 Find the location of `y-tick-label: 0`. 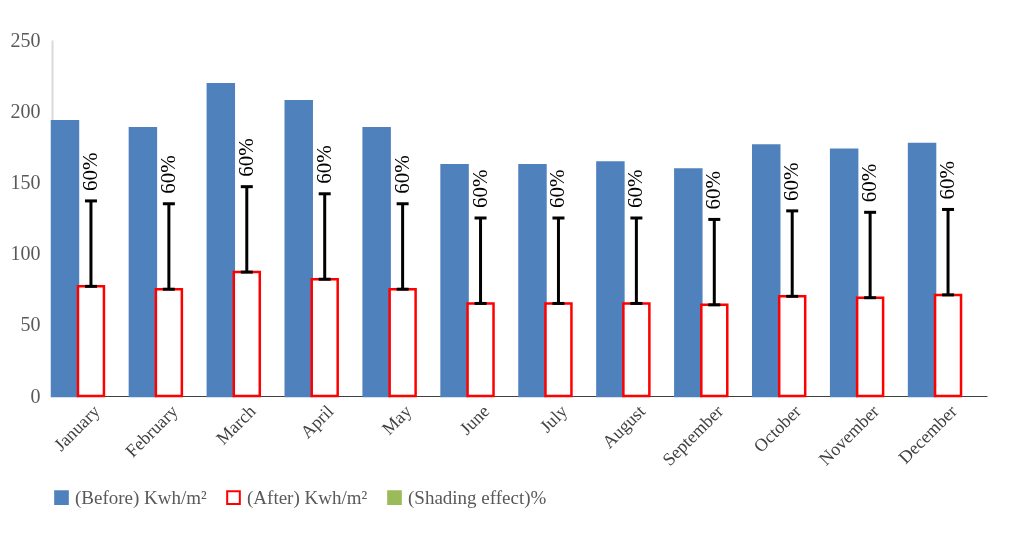

y-tick-label: 0 is located at coordinates (35, 395).